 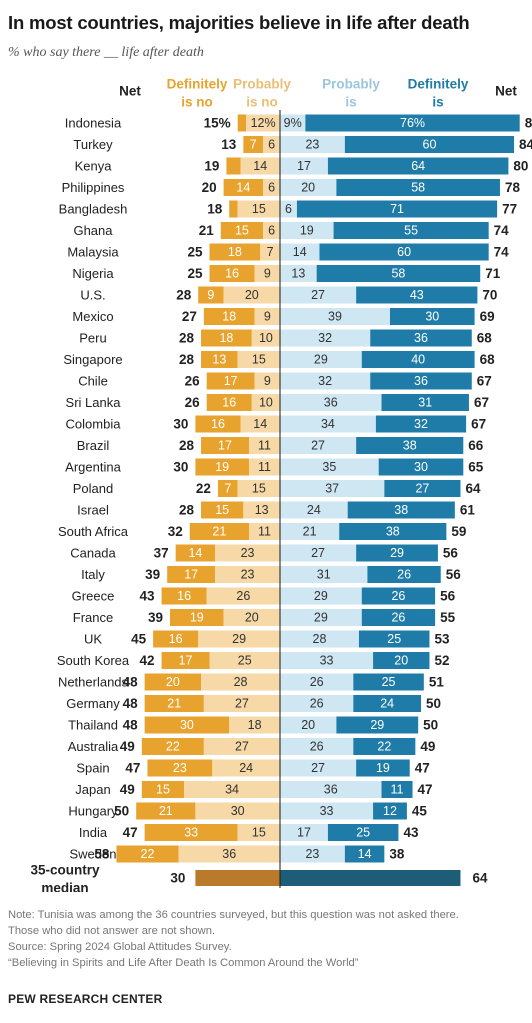 What do you see at coordinates (397, 854) in the screenshot?
I see `net-is-value: 38` at bounding box center [397, 854].